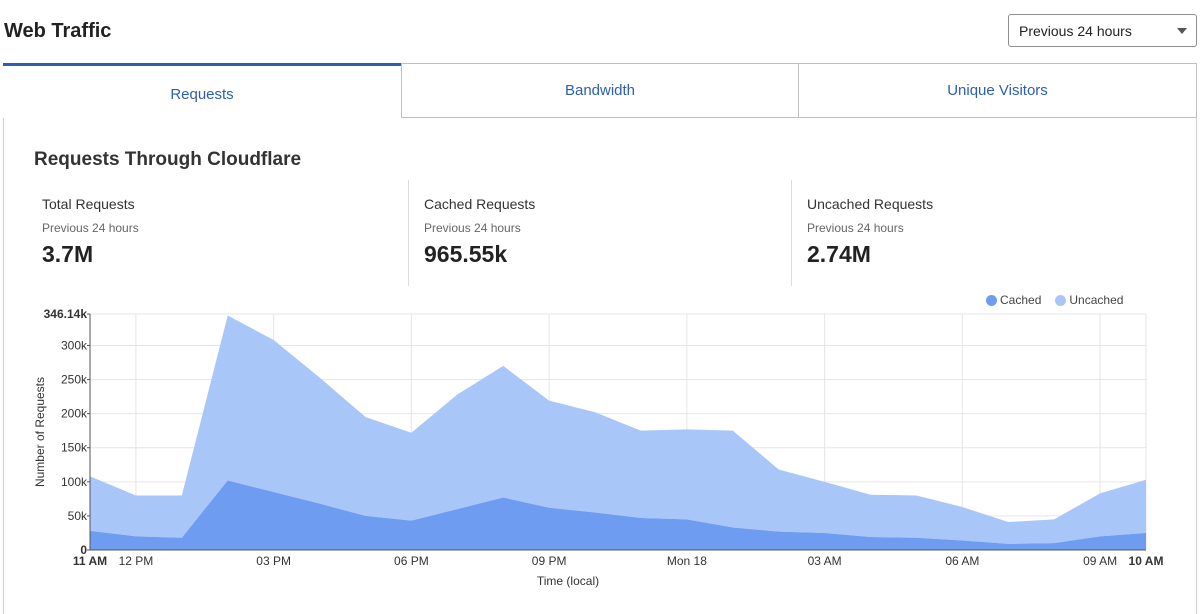 This screenshot has height=614, width=1200. I want to click on stat-label: Total Requests, so click(88, 204).